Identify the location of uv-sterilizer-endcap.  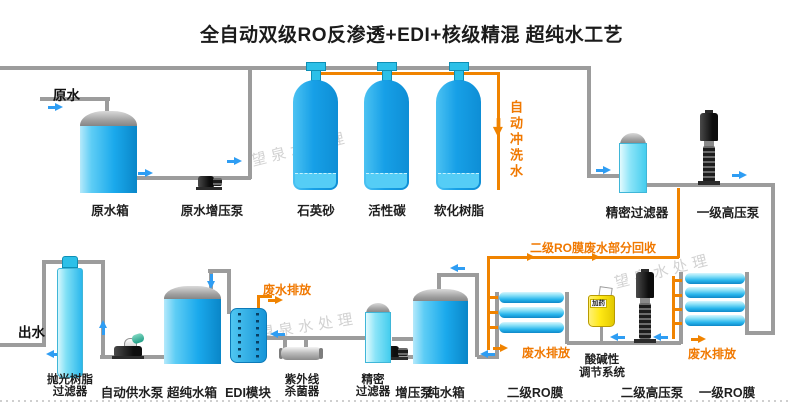
(321, 353).